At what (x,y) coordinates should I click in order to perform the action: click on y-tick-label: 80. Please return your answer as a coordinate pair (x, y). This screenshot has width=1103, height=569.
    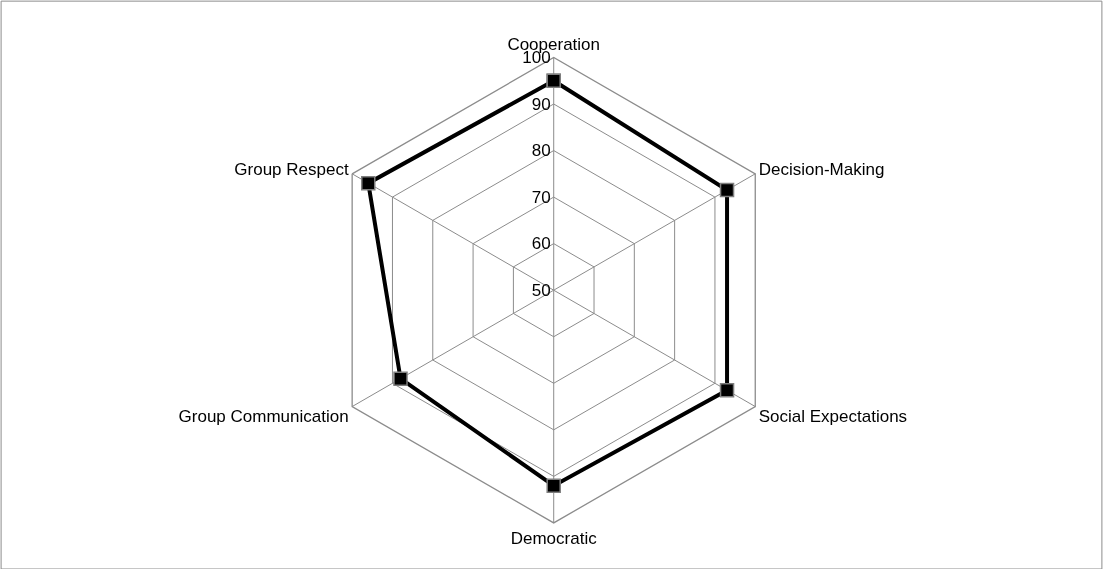
    Looking at the image, I should click on (541, 151).